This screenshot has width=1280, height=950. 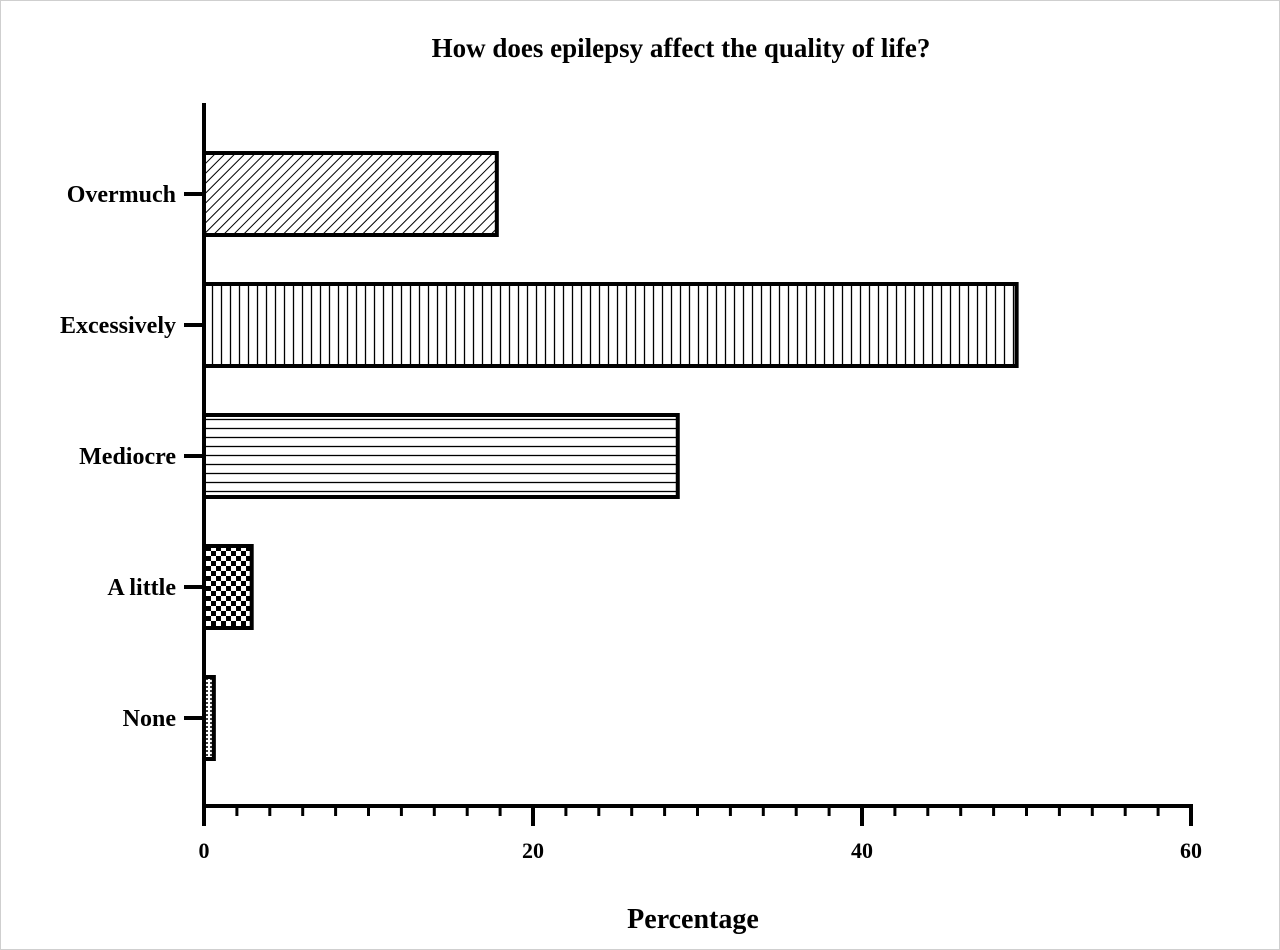 What do you see at coordinates (204, 850) in the screenshot?
I see `x-tick-label: 0` at bounding box center [204, 850].